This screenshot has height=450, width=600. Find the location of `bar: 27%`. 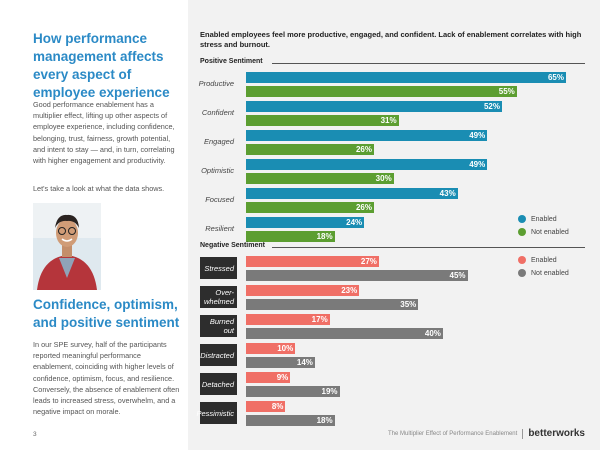

bar: 27% is located at coordinates (312, 261).